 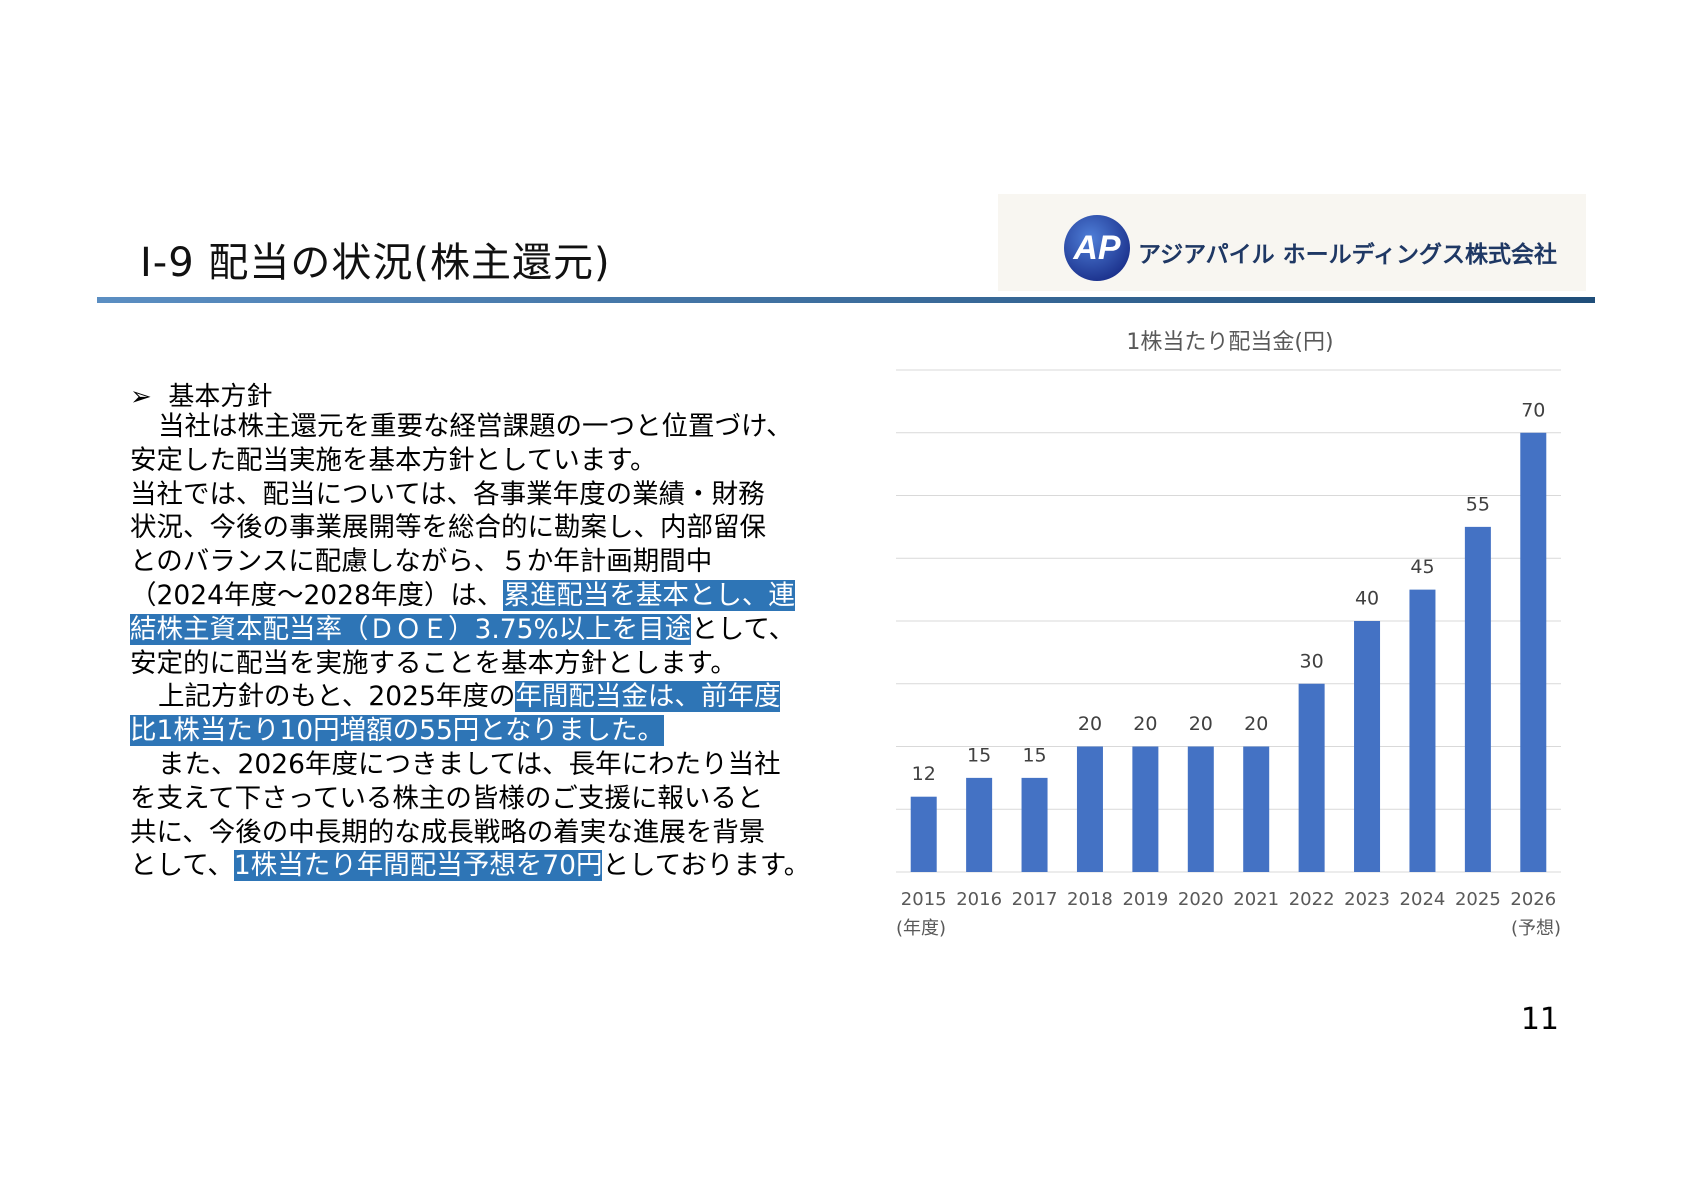 I want to click on text-segment: 当社は株主還元を重要な経営課題の一つと位置づけ、, so click(x=475, y=426).